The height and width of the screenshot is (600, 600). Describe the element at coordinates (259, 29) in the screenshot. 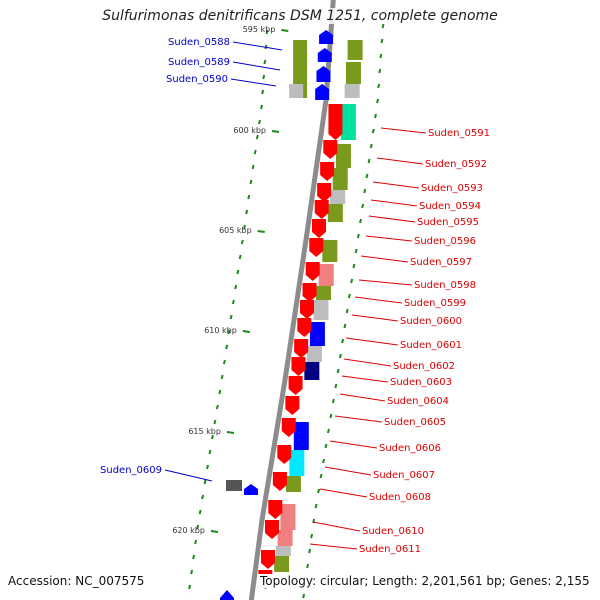

I see `scale-label: 595 kbp` at that location.